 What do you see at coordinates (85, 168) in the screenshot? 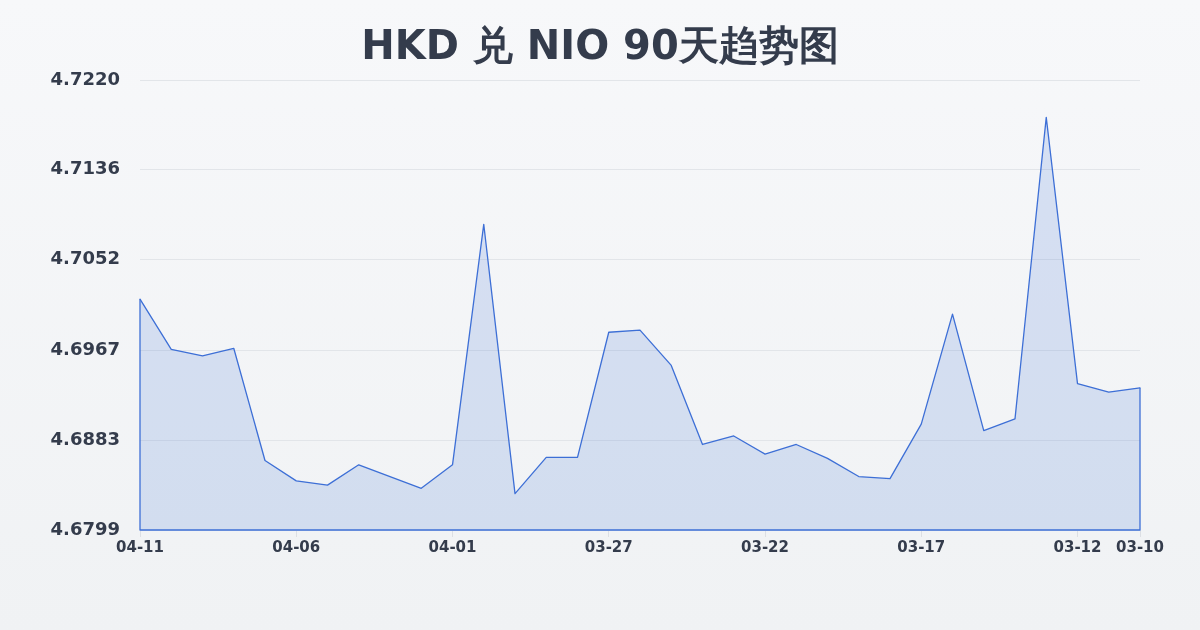
I see `y-tick-label: 4.7136` at bounding box center [85, 168].